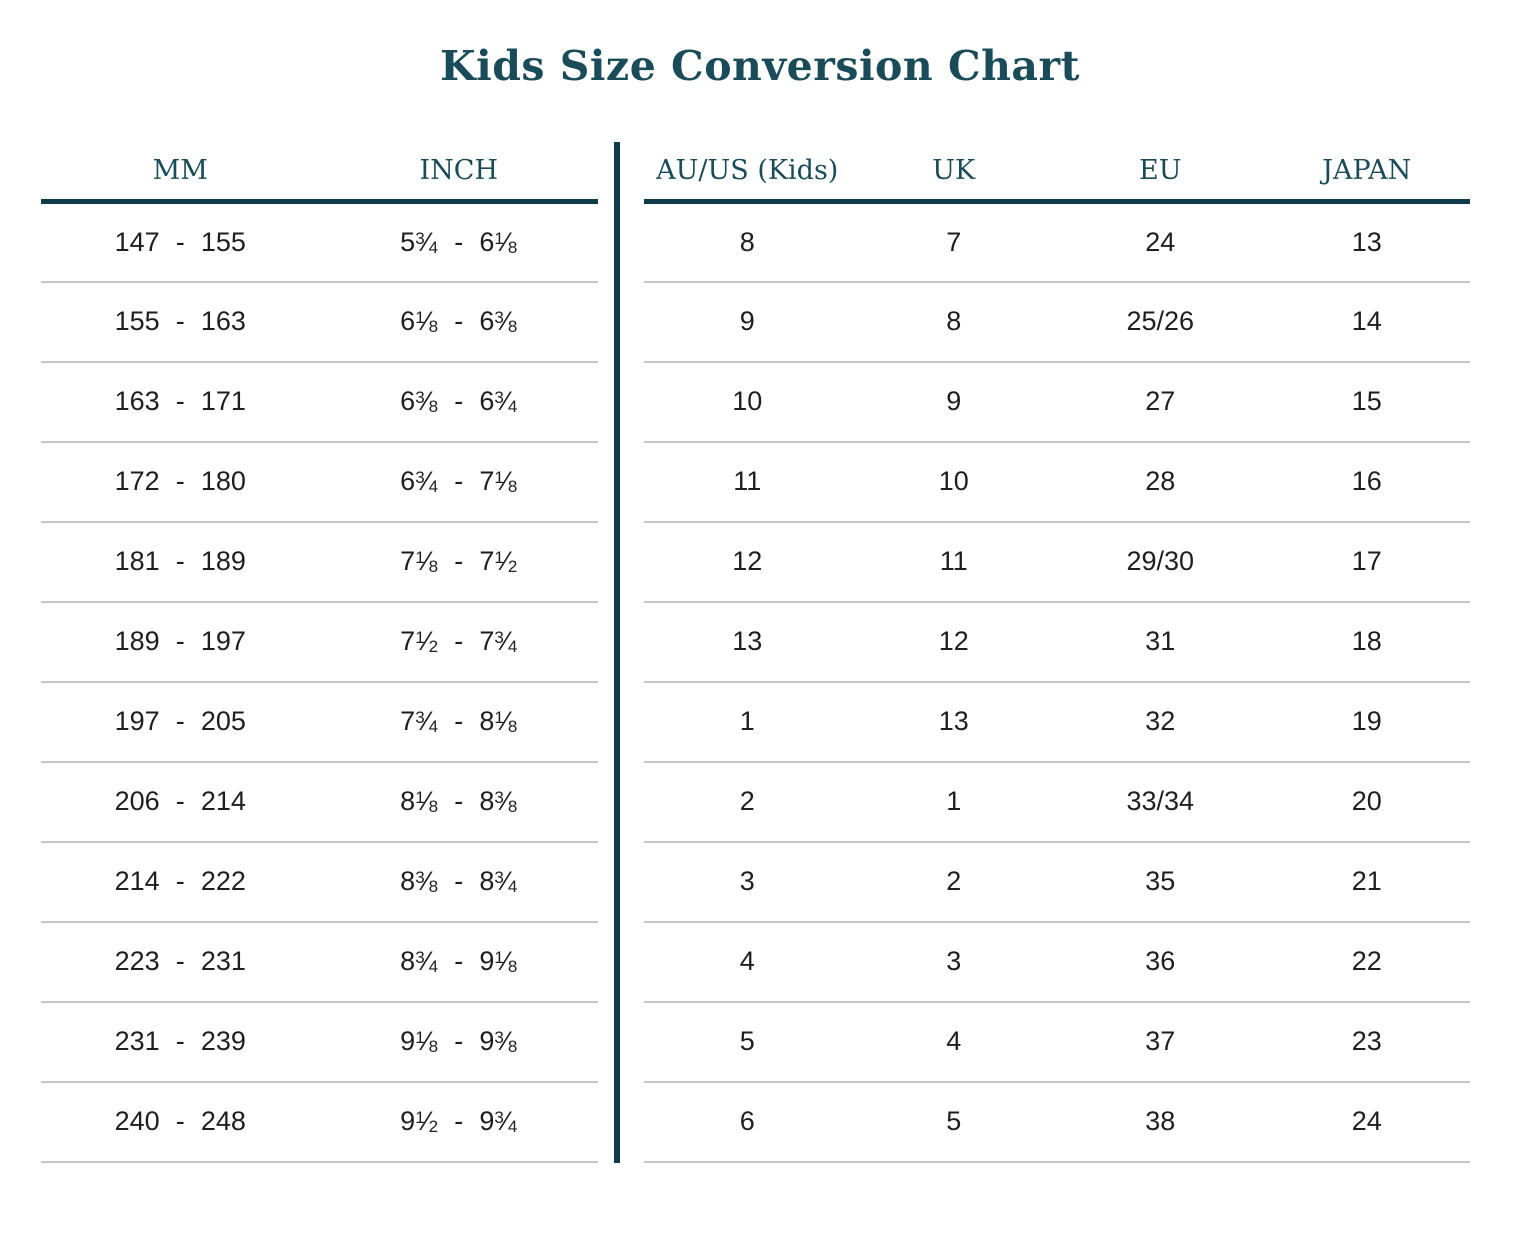  I want to click on header-row: AU/US (Kids) UK EU JAPAN, so click(1057, 173).